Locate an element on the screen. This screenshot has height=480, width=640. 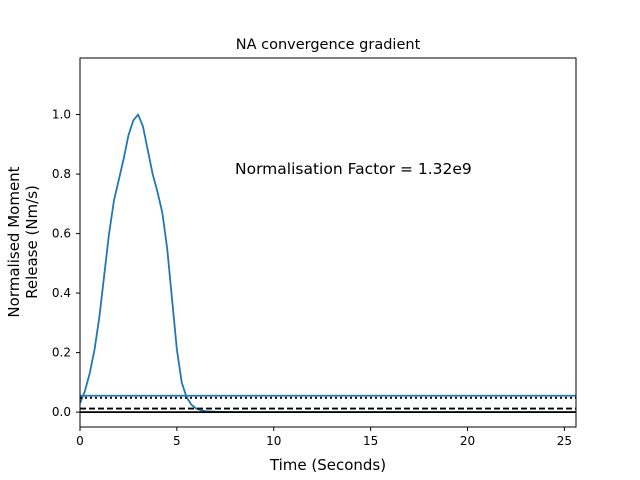
y-tick-label: 0.6 is located at coordinates (61, 234).